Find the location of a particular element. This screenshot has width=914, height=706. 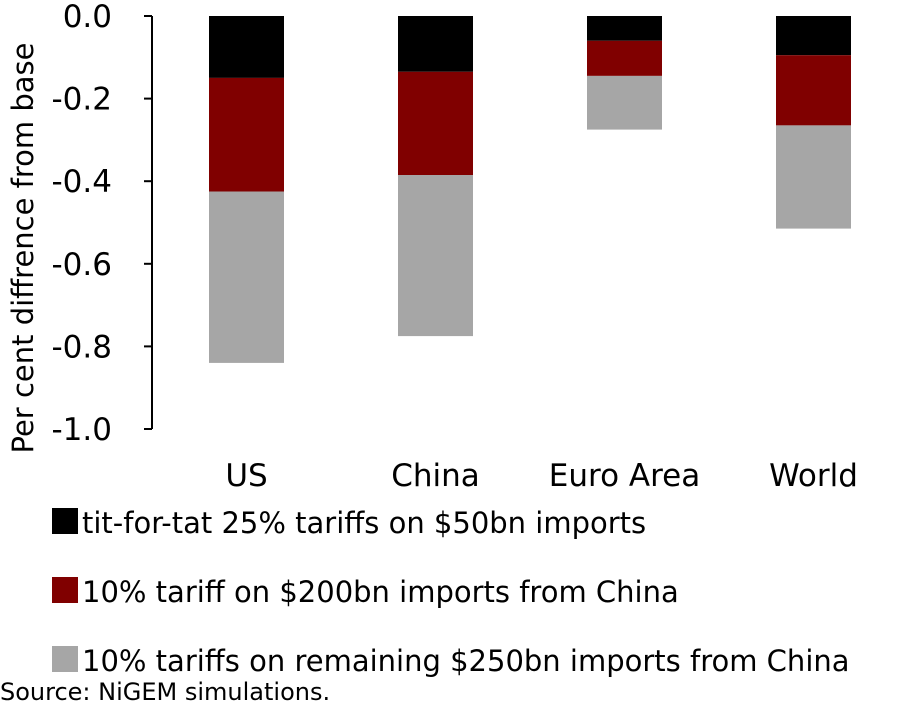

y-axis-title: Per cent diffrence from base is located at coordinates (23, 248).